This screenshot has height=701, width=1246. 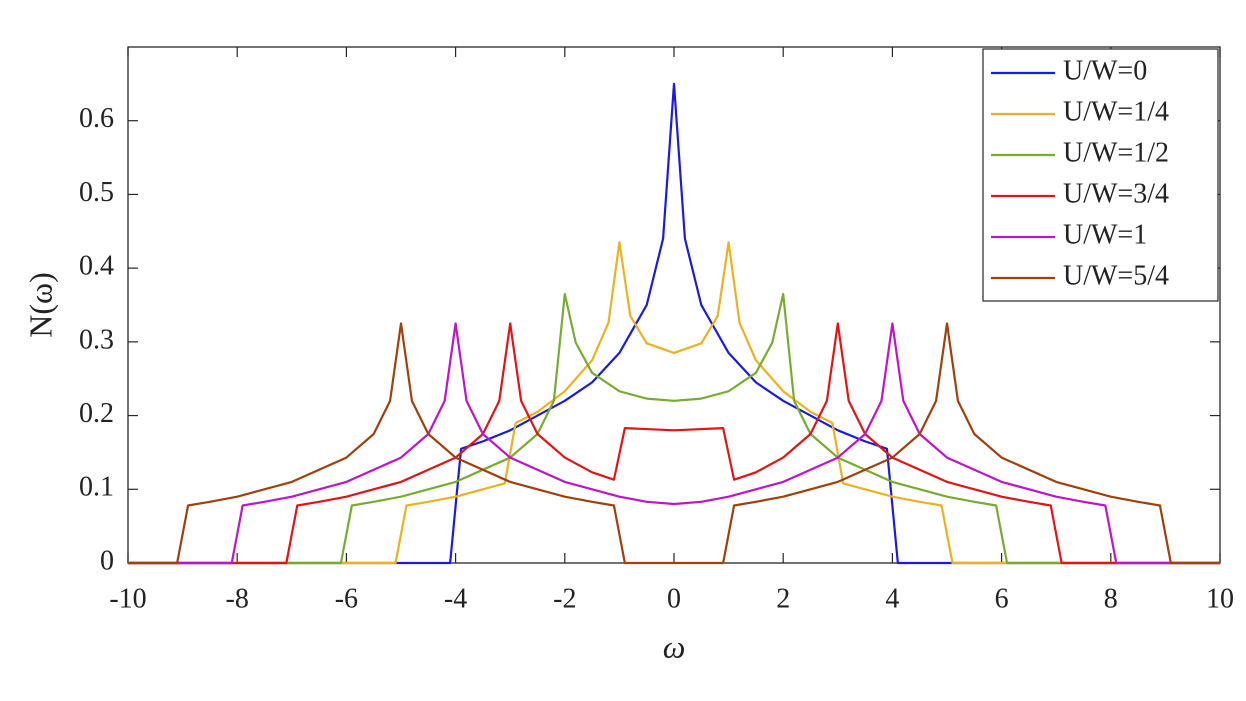 What do you see at coordinates (96, 339) in the screenshot?
I see `y-tick-label: 0.3` at bounding box center [96, 339].